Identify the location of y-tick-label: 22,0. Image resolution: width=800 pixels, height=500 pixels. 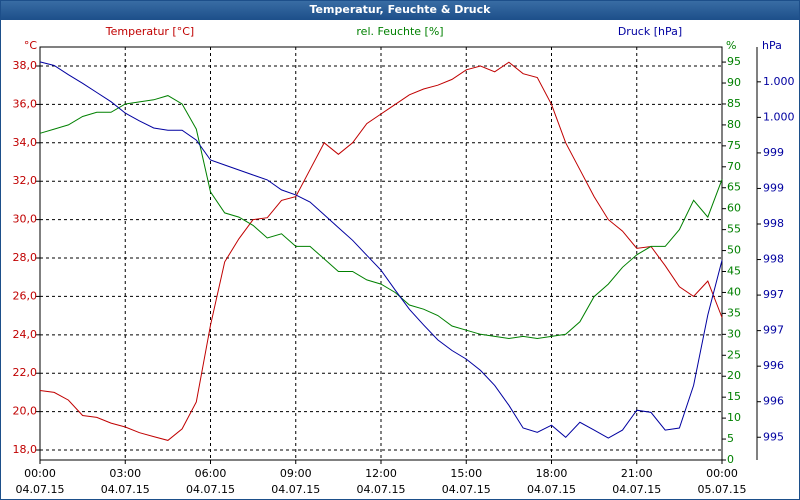
(25, 372).